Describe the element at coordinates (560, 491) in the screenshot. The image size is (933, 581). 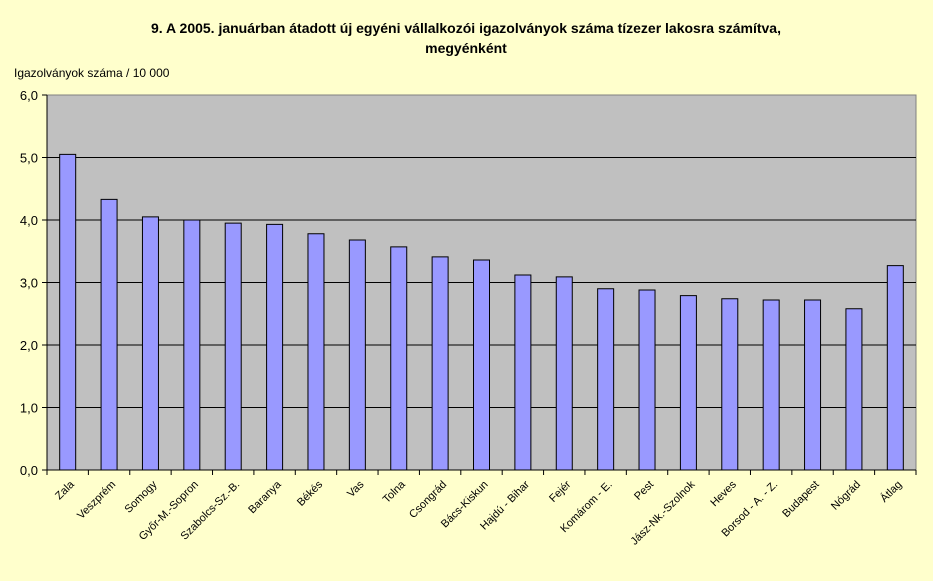
I see `x-tick-label: Fejér` at that location.